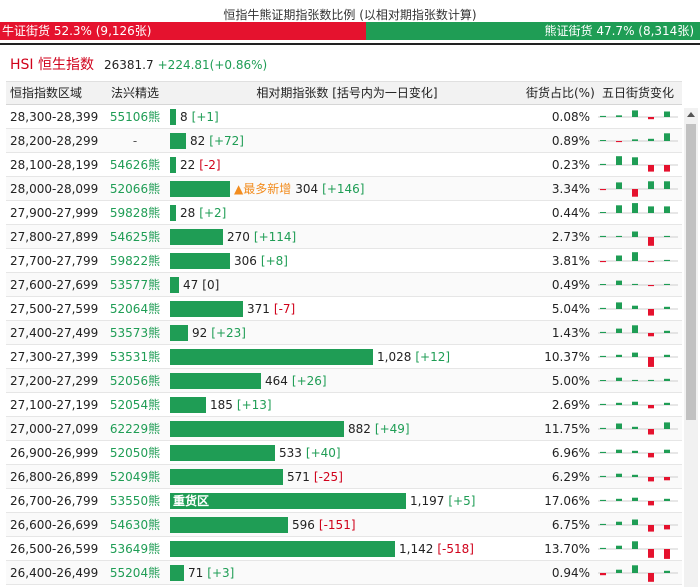 The height and width of the screenshot is (587, 700). Describe the element at coordinates (135, 117) in the screenshot. I see `product-code-link: 55106熊` at that location.